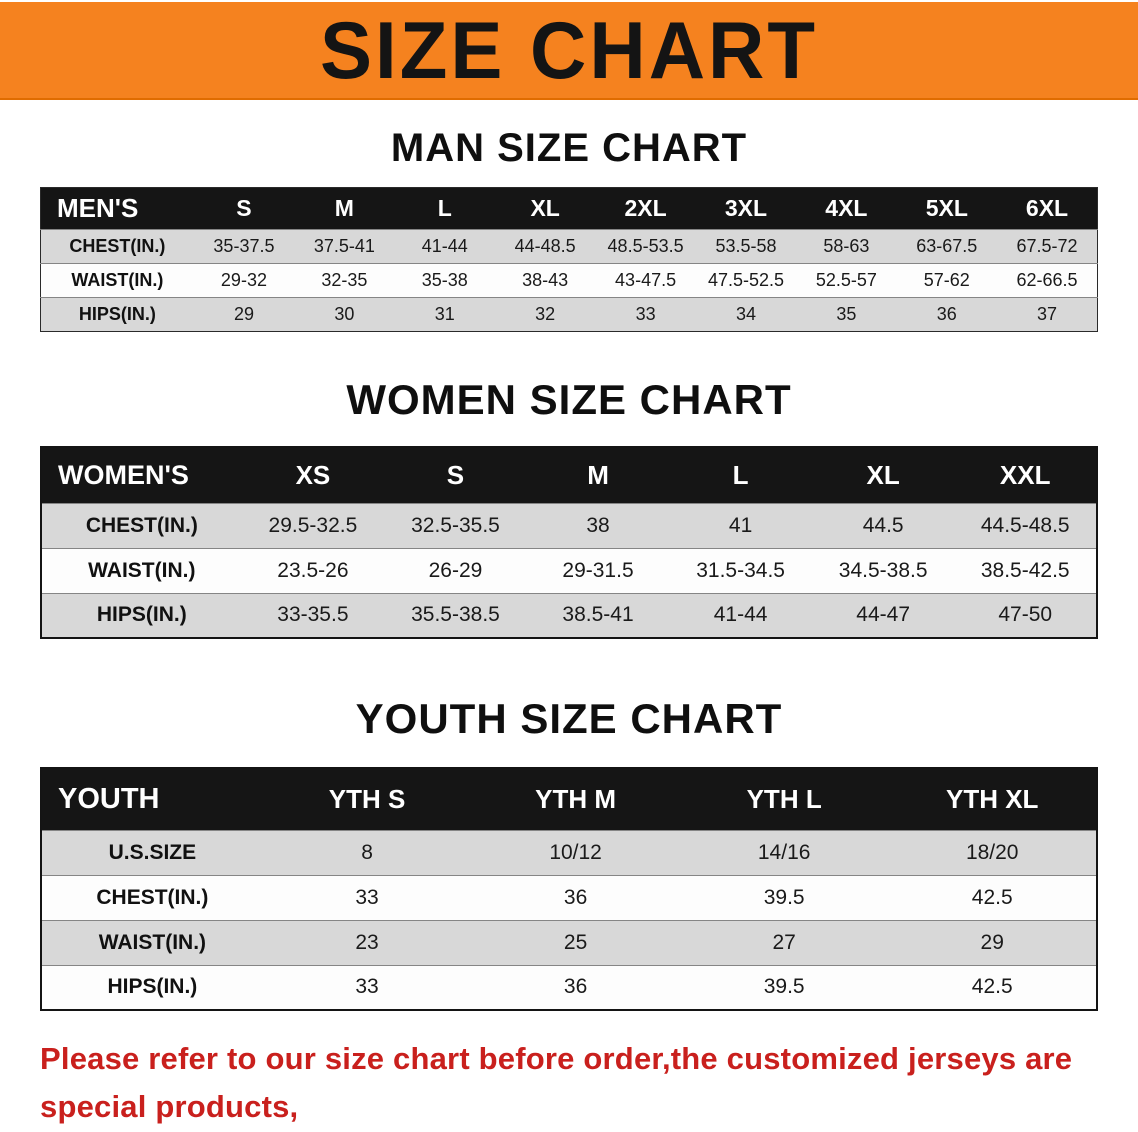 This screenshot has width=1138, height=1132. Describe the element at coordinates (243, 280) in the screenshot. I see `size-value-cell: 29-32` at that location.